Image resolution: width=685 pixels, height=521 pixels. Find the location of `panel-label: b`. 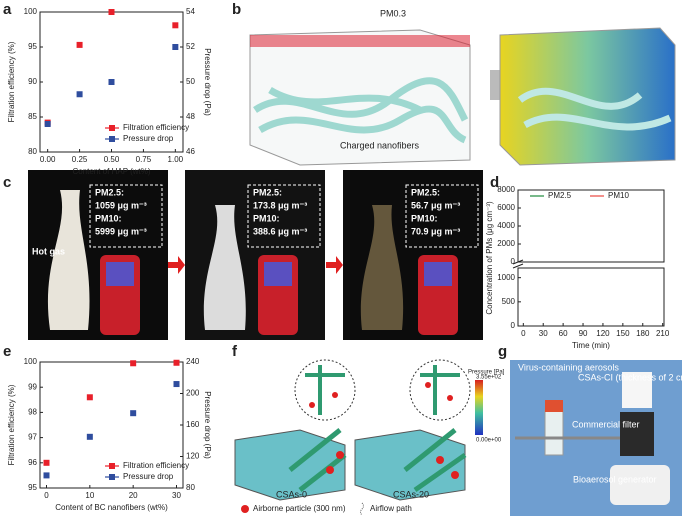

panel-label: b is located at coordinates (236, 9).